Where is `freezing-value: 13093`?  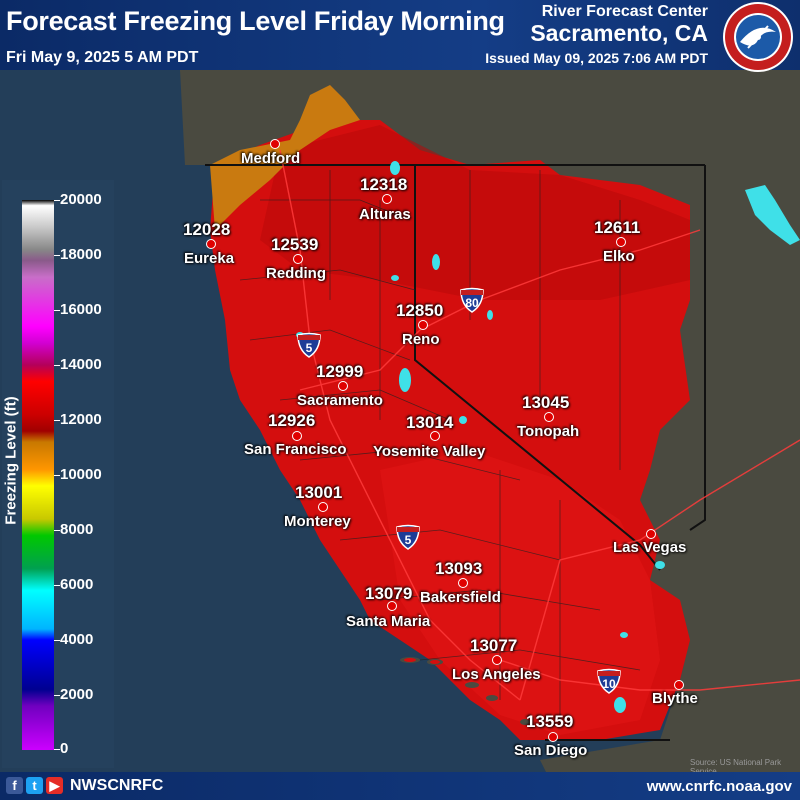 freezing-value: 13093 is located at coordinates (459, 568).